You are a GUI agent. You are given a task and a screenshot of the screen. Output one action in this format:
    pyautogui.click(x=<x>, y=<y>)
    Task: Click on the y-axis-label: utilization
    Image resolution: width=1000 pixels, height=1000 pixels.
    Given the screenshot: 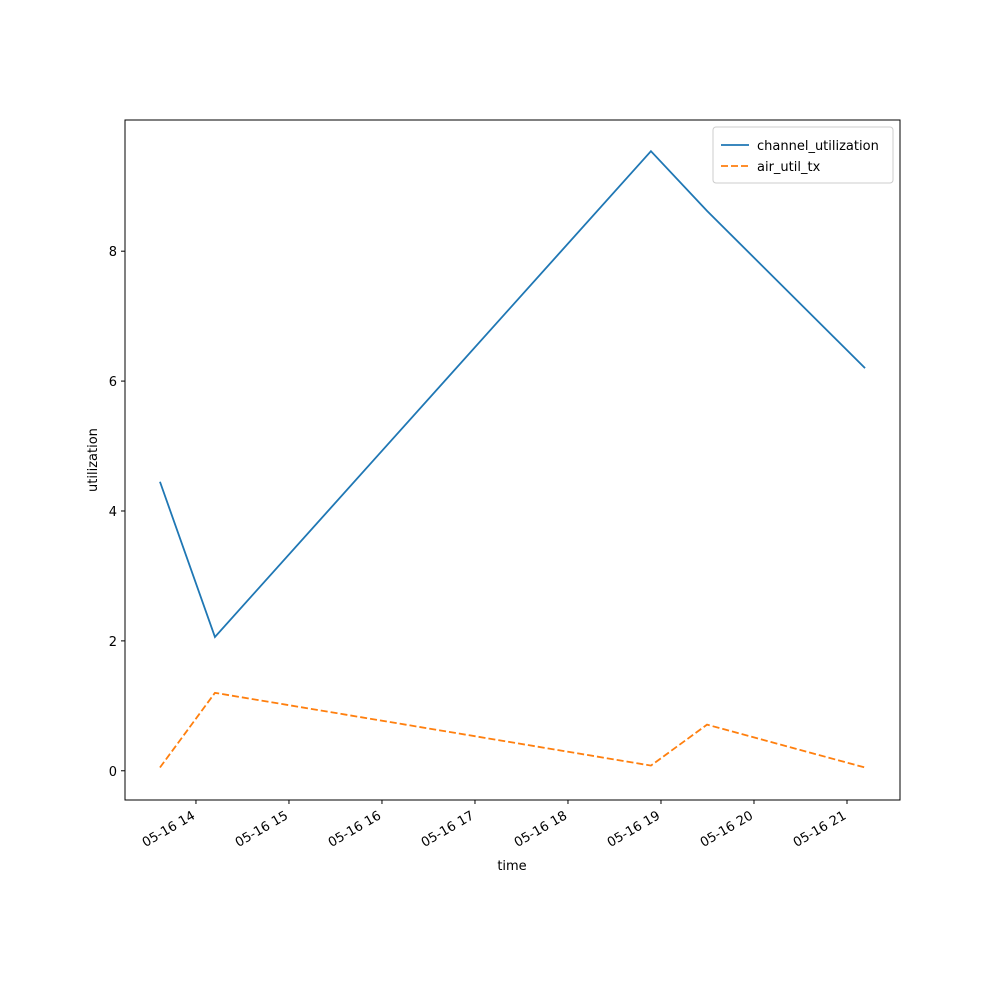 What is the action you would take?
    pyautogui.click(x=93, y=460)
    